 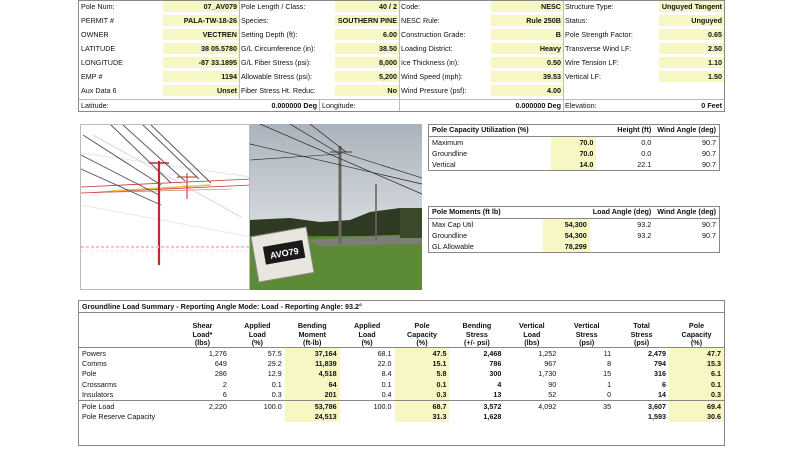 What do you see at coordinates (522, 105) in the screenshot?
I see `longitude-value: 0.000000 Deg` at bounding box center [522, 105].